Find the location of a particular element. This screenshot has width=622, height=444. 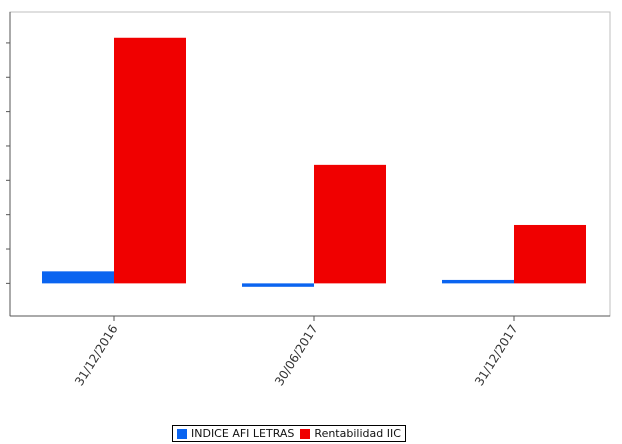

legend-item-series-1: INDICE AFI LETRAS is located at coordinates (235, 433).